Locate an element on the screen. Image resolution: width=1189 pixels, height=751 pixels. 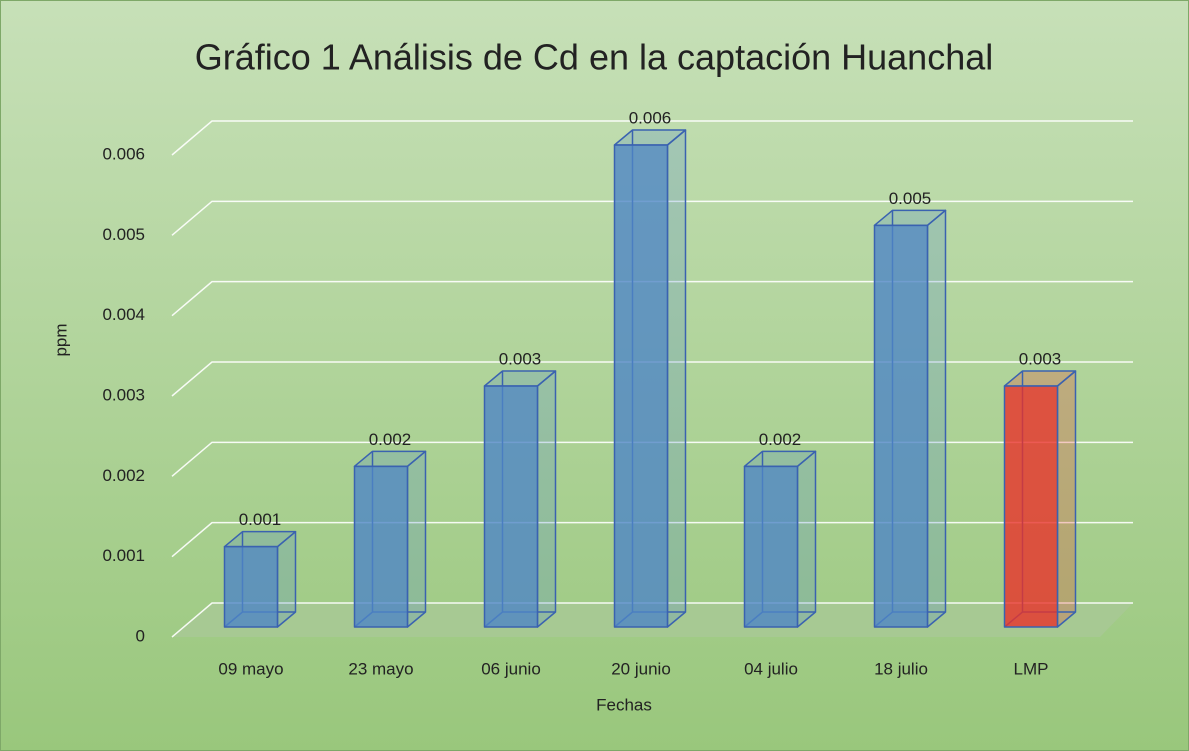
data-label: 0.006 is located at coordinates (650, 117).